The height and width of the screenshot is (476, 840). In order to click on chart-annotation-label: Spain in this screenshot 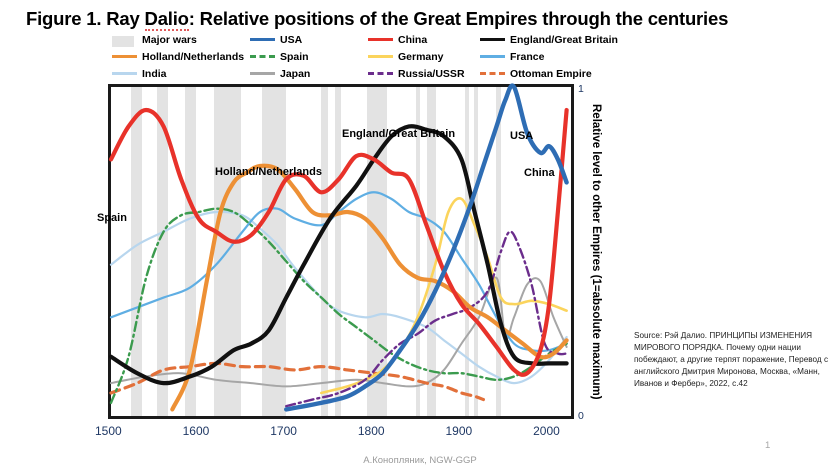, I will do `click(112, 218)`.